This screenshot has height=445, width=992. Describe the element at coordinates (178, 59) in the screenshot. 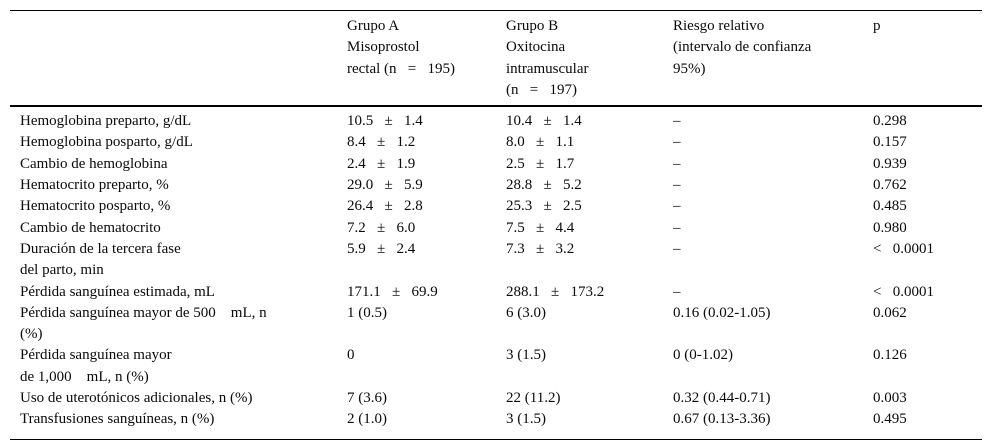

I see `column-header-parameter` at that location.